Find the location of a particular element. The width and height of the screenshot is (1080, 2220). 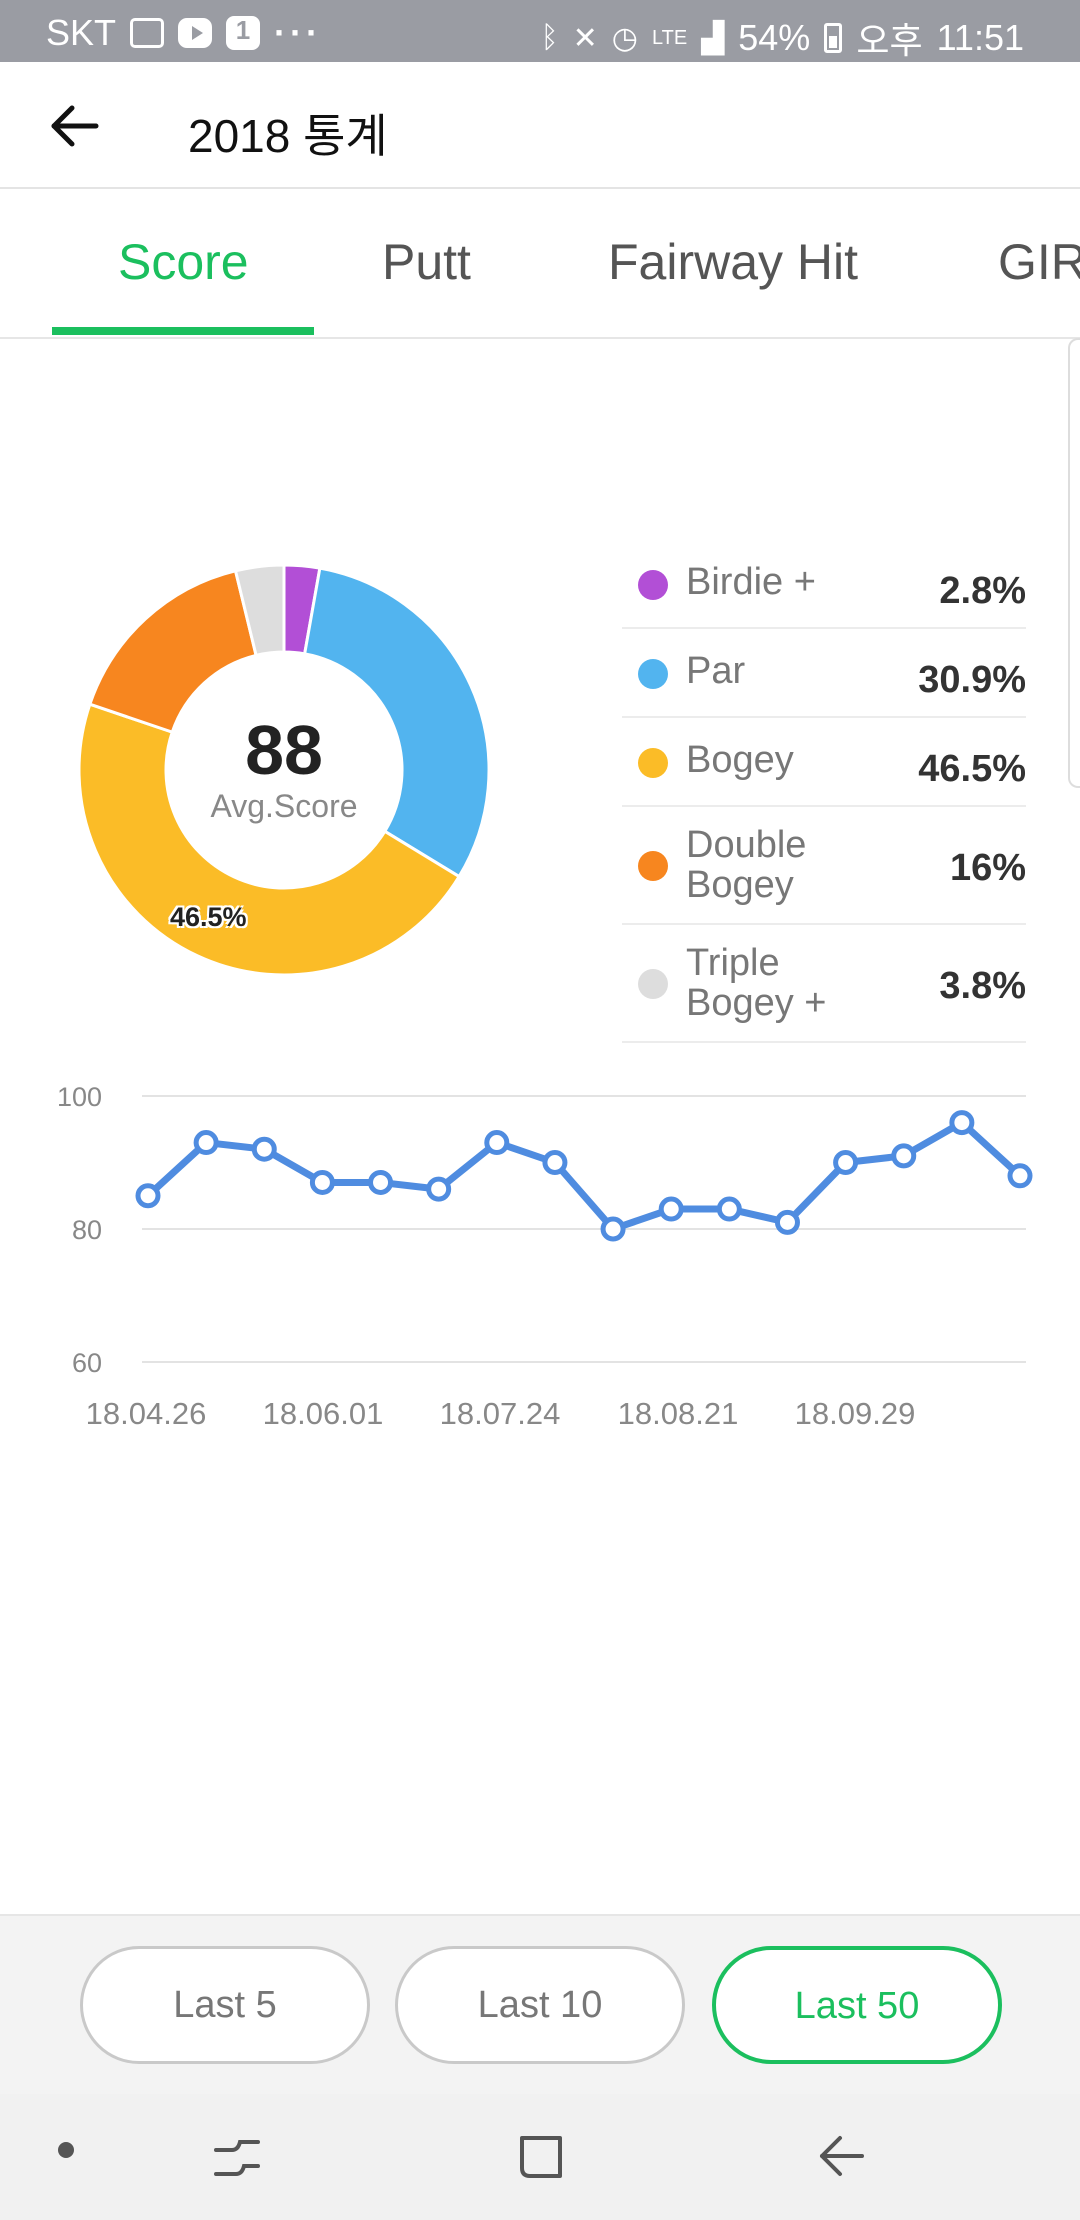

recent-apps-icon is located at coordinates (238, 2157).